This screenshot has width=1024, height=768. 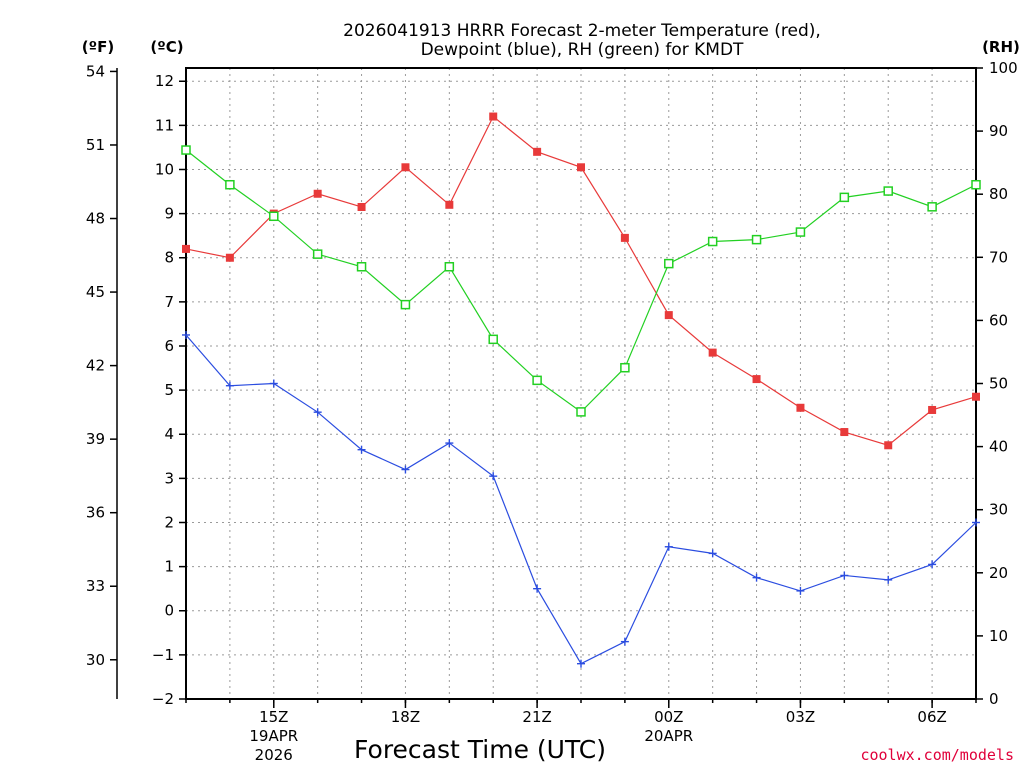 What do you see at coordinates (166, 47) in the screenshot?
I see `unit-celsius-label: (ºC)` at bounding box center [166, 47].